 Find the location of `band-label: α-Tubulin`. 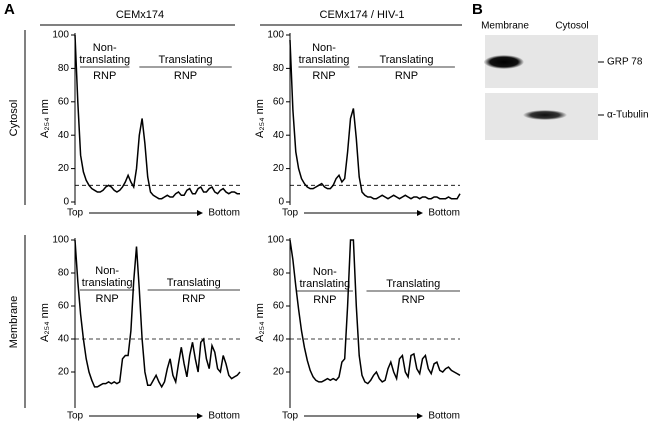

band-label: α-Tubulin is located at coordinates (628, 115).